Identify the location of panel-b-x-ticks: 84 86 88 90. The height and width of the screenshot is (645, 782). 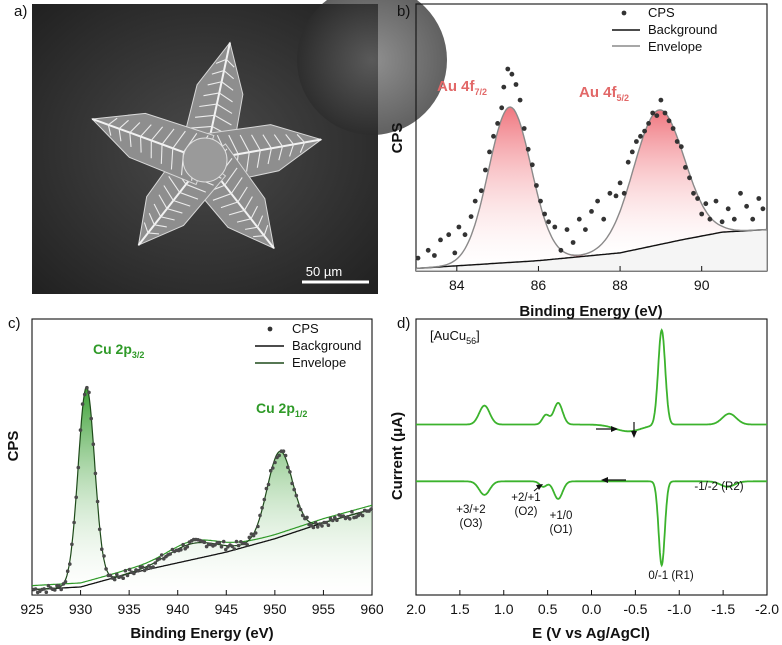
(579, 279).